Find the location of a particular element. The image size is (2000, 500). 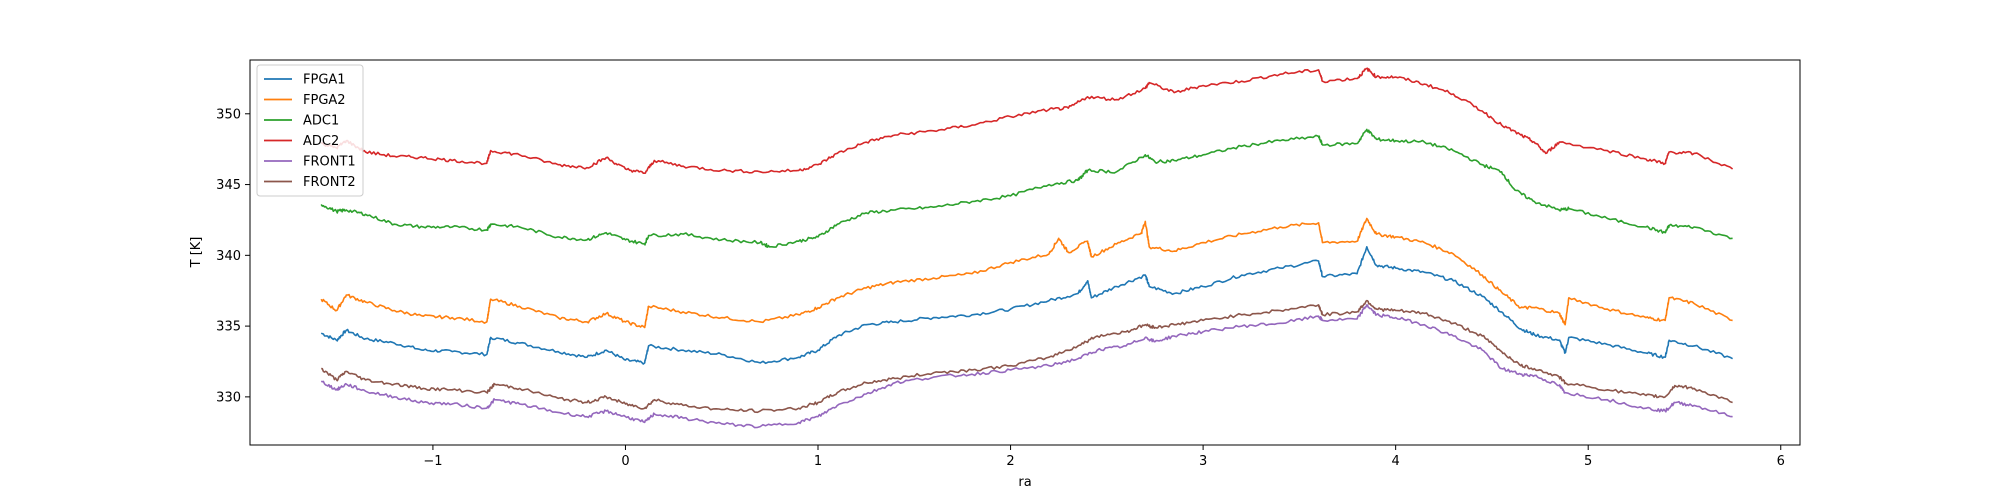

x-axis-label: ra is located at coordinates (1024, 482).